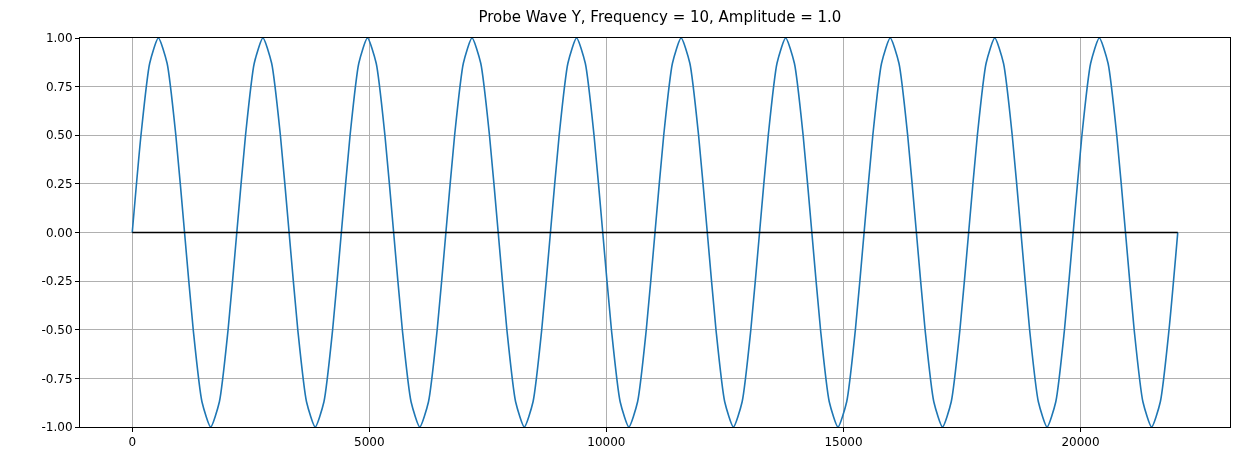 This screenshot has width=1257, height=458. I want to click on y-tick-label: -1.00, so click(57, 427).